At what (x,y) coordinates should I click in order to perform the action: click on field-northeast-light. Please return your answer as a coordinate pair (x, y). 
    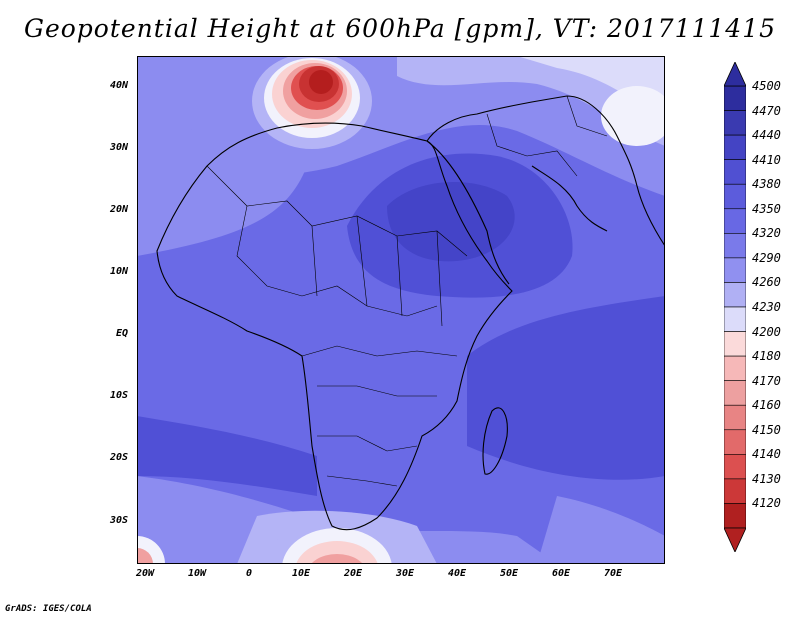
    Looking at the image, I should click on (591, 86).